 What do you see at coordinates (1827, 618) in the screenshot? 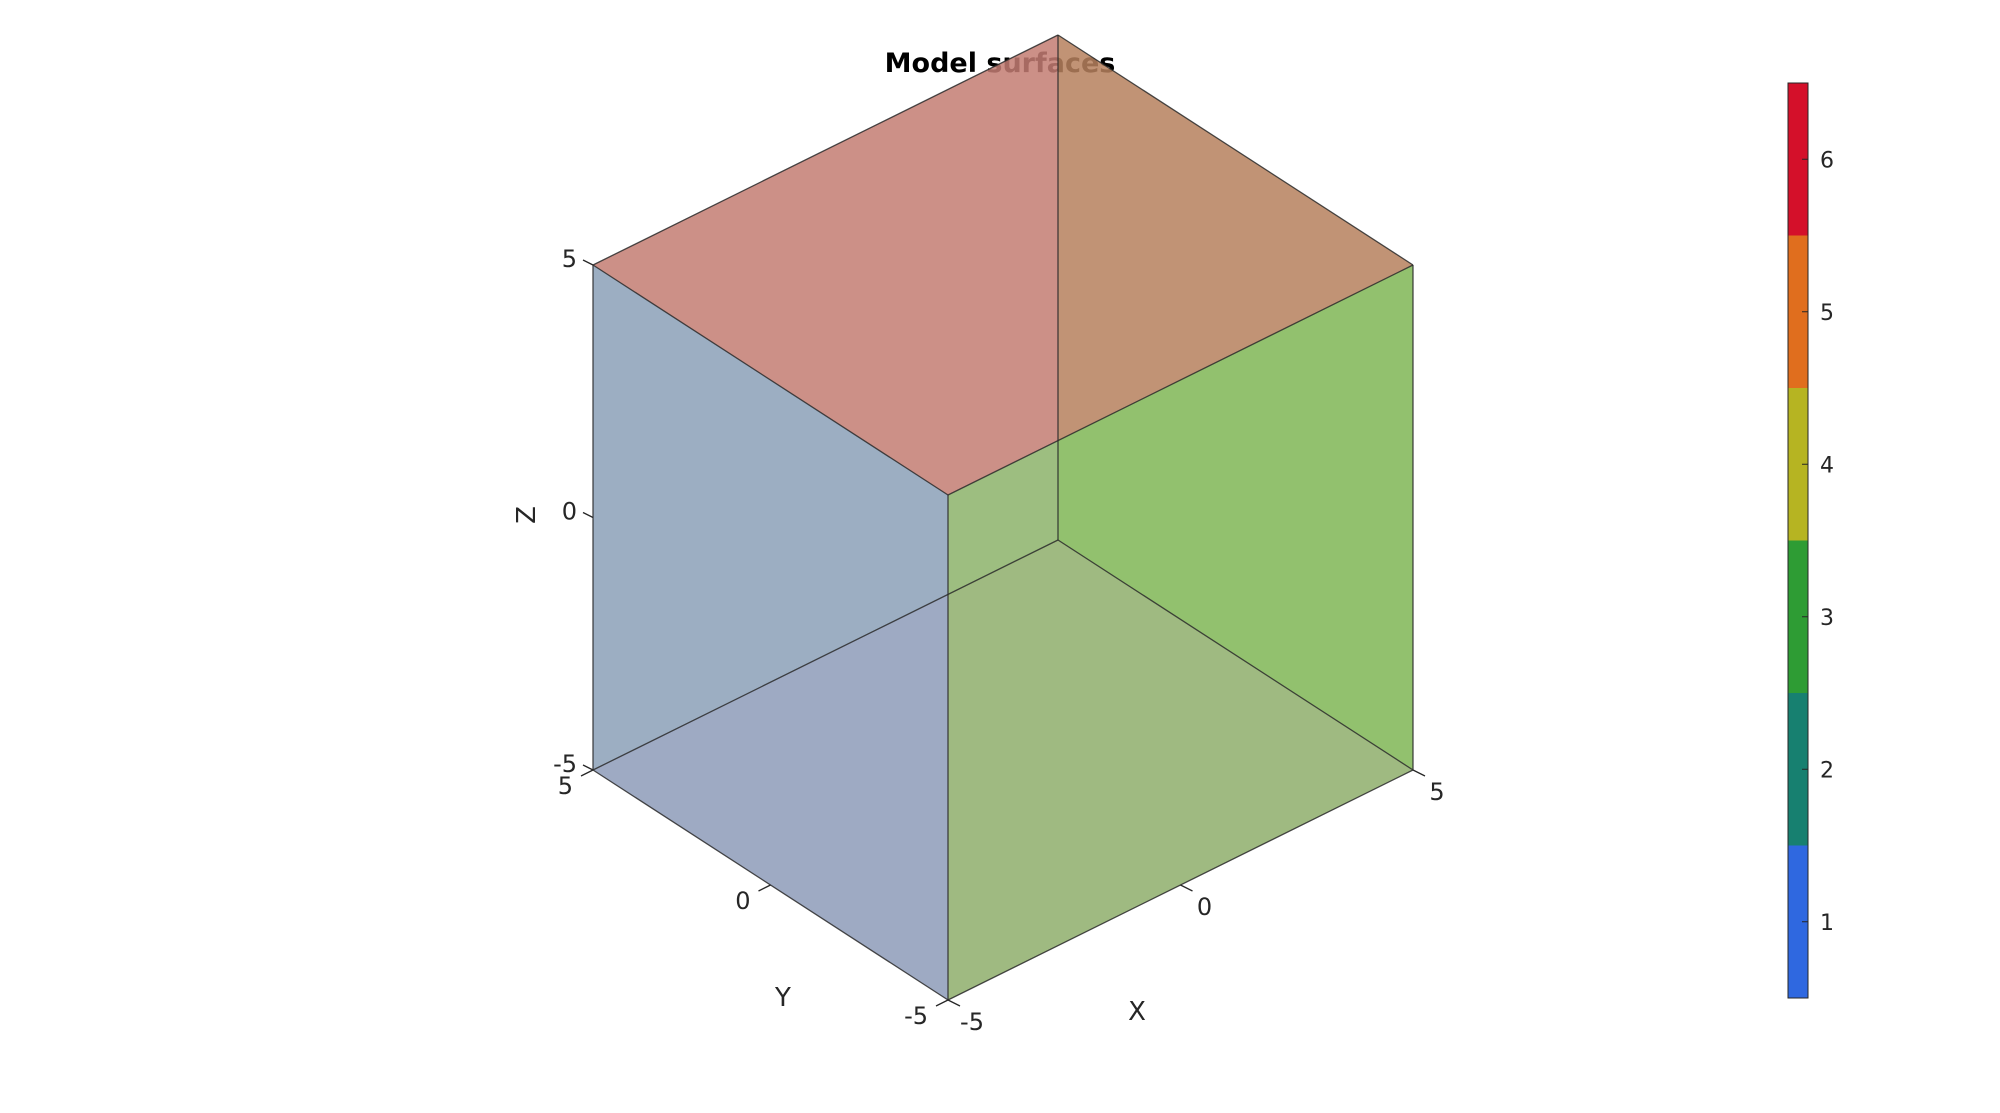
I see `colorbar-tick-label: 3` at bounding box center [1827, 618].